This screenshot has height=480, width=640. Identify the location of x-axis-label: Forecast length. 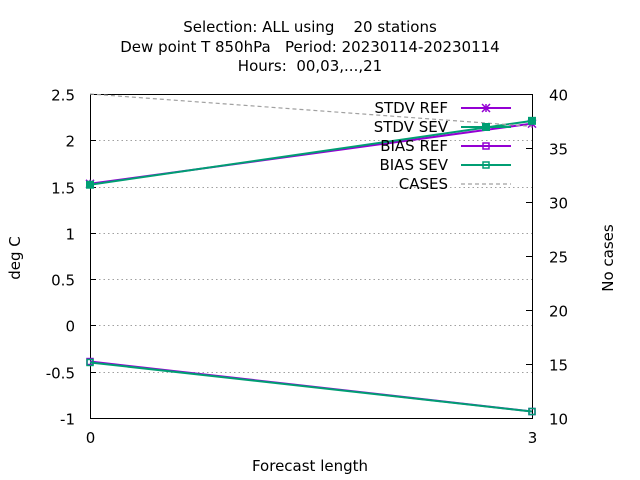
(310, 466).